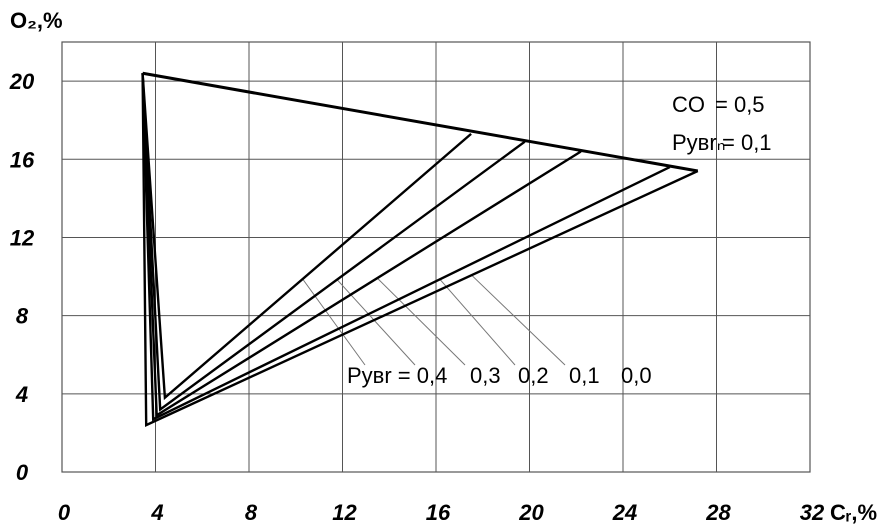 The width and height of the screenshot is (896, 527). I want to click on x-tick-label: 20, so click(531, 512).